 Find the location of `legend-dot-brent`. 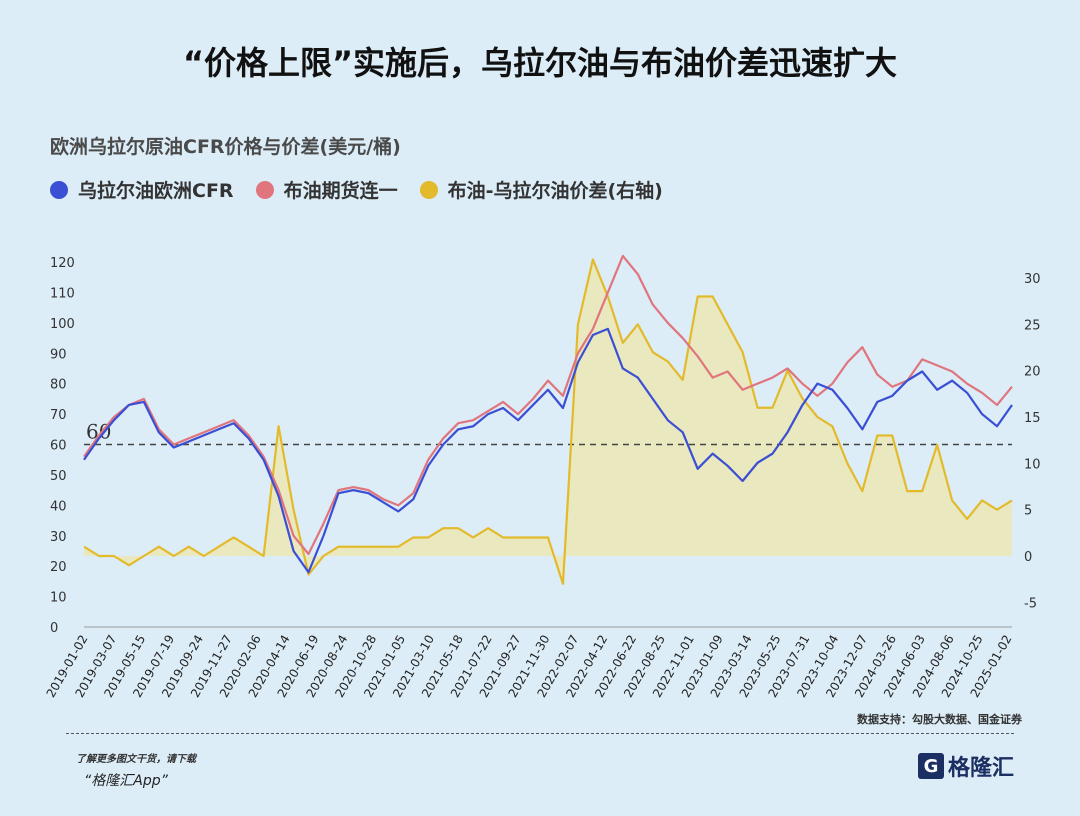

legend-dot-brent is located at coordinates (264, 189).